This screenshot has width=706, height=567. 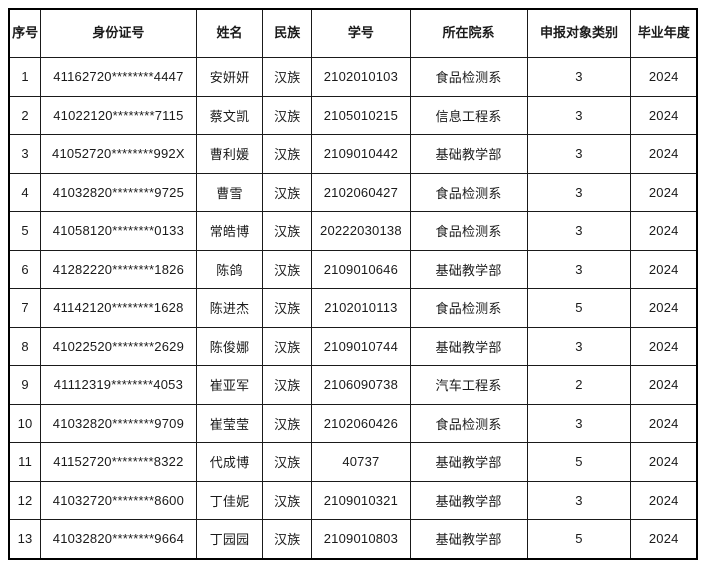 I want to click on cell-department: 汽车工程系, so click(x=468, y=385).